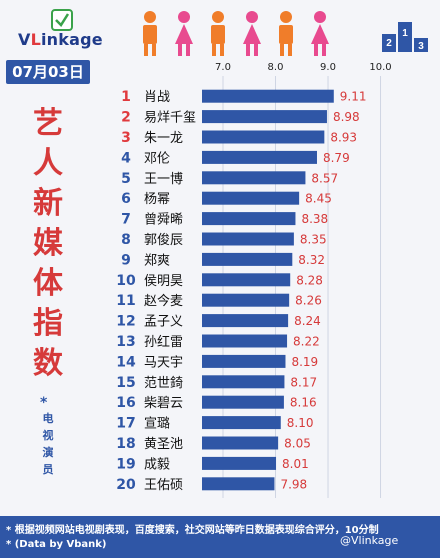  I want to click on svg-text: 2, so click(389, 43).